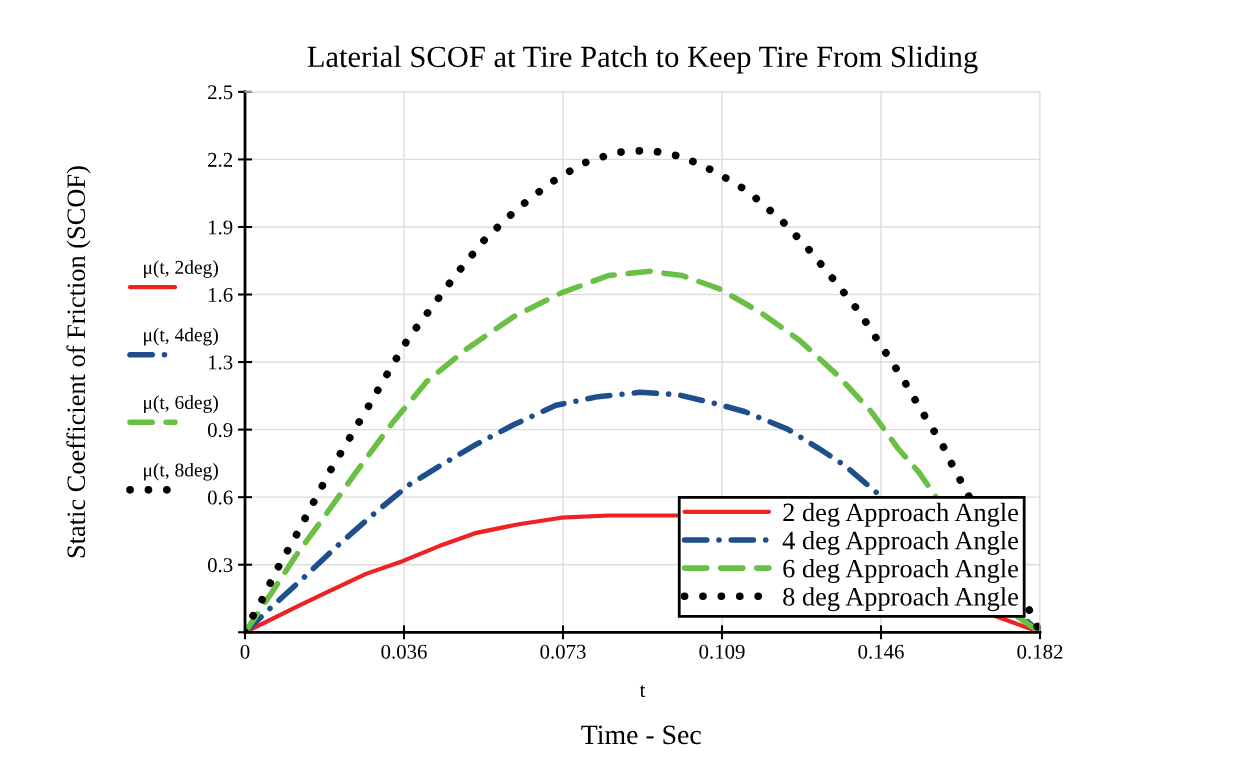 The image size is (1250, 772). What do you see at coordinates (900, 571) in the screenshot?
I see `legend-label: 6 deg Approach Angle` at bounding box center [900, 571].